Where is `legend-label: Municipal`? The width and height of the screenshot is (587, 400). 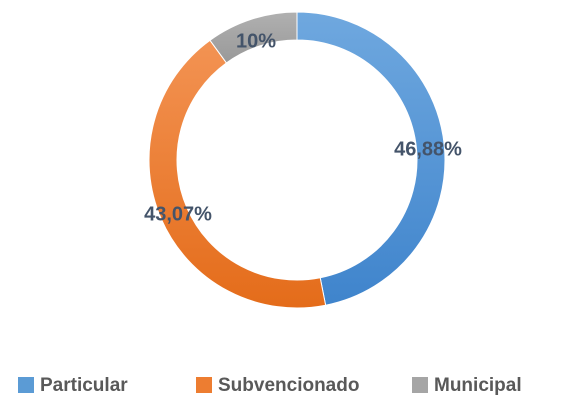
legend-label: Municipal is located at coordinates (478, 385).